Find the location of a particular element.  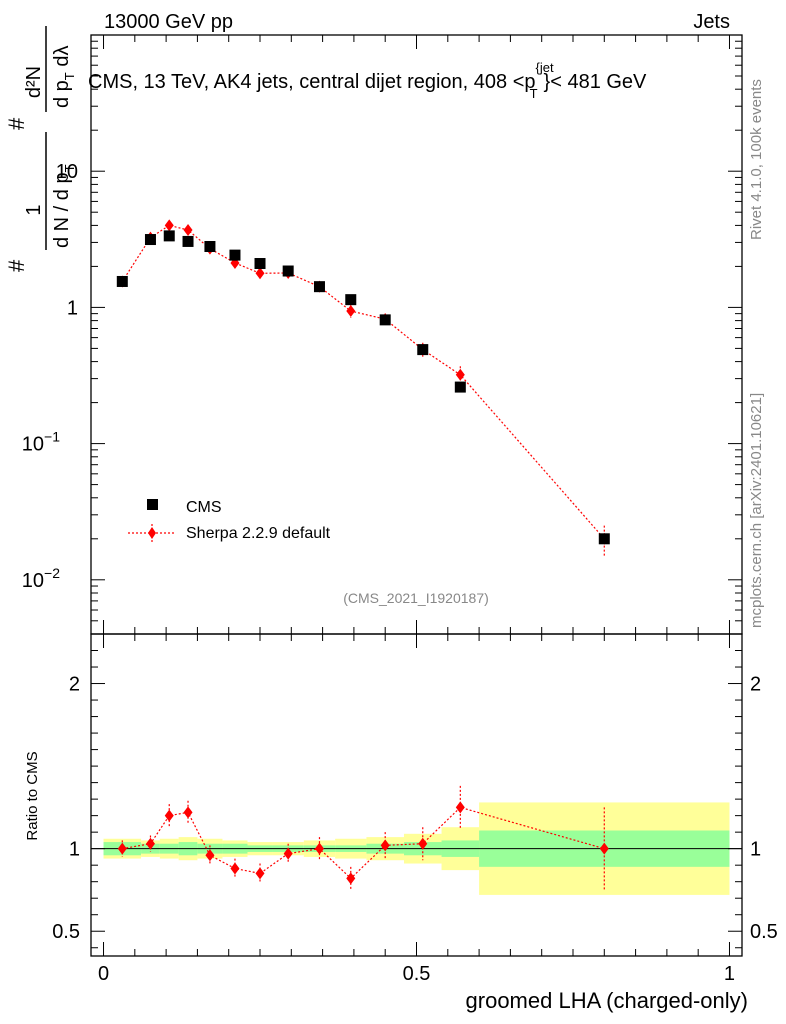

title-subscript: T is located at coordinates (534, 93).